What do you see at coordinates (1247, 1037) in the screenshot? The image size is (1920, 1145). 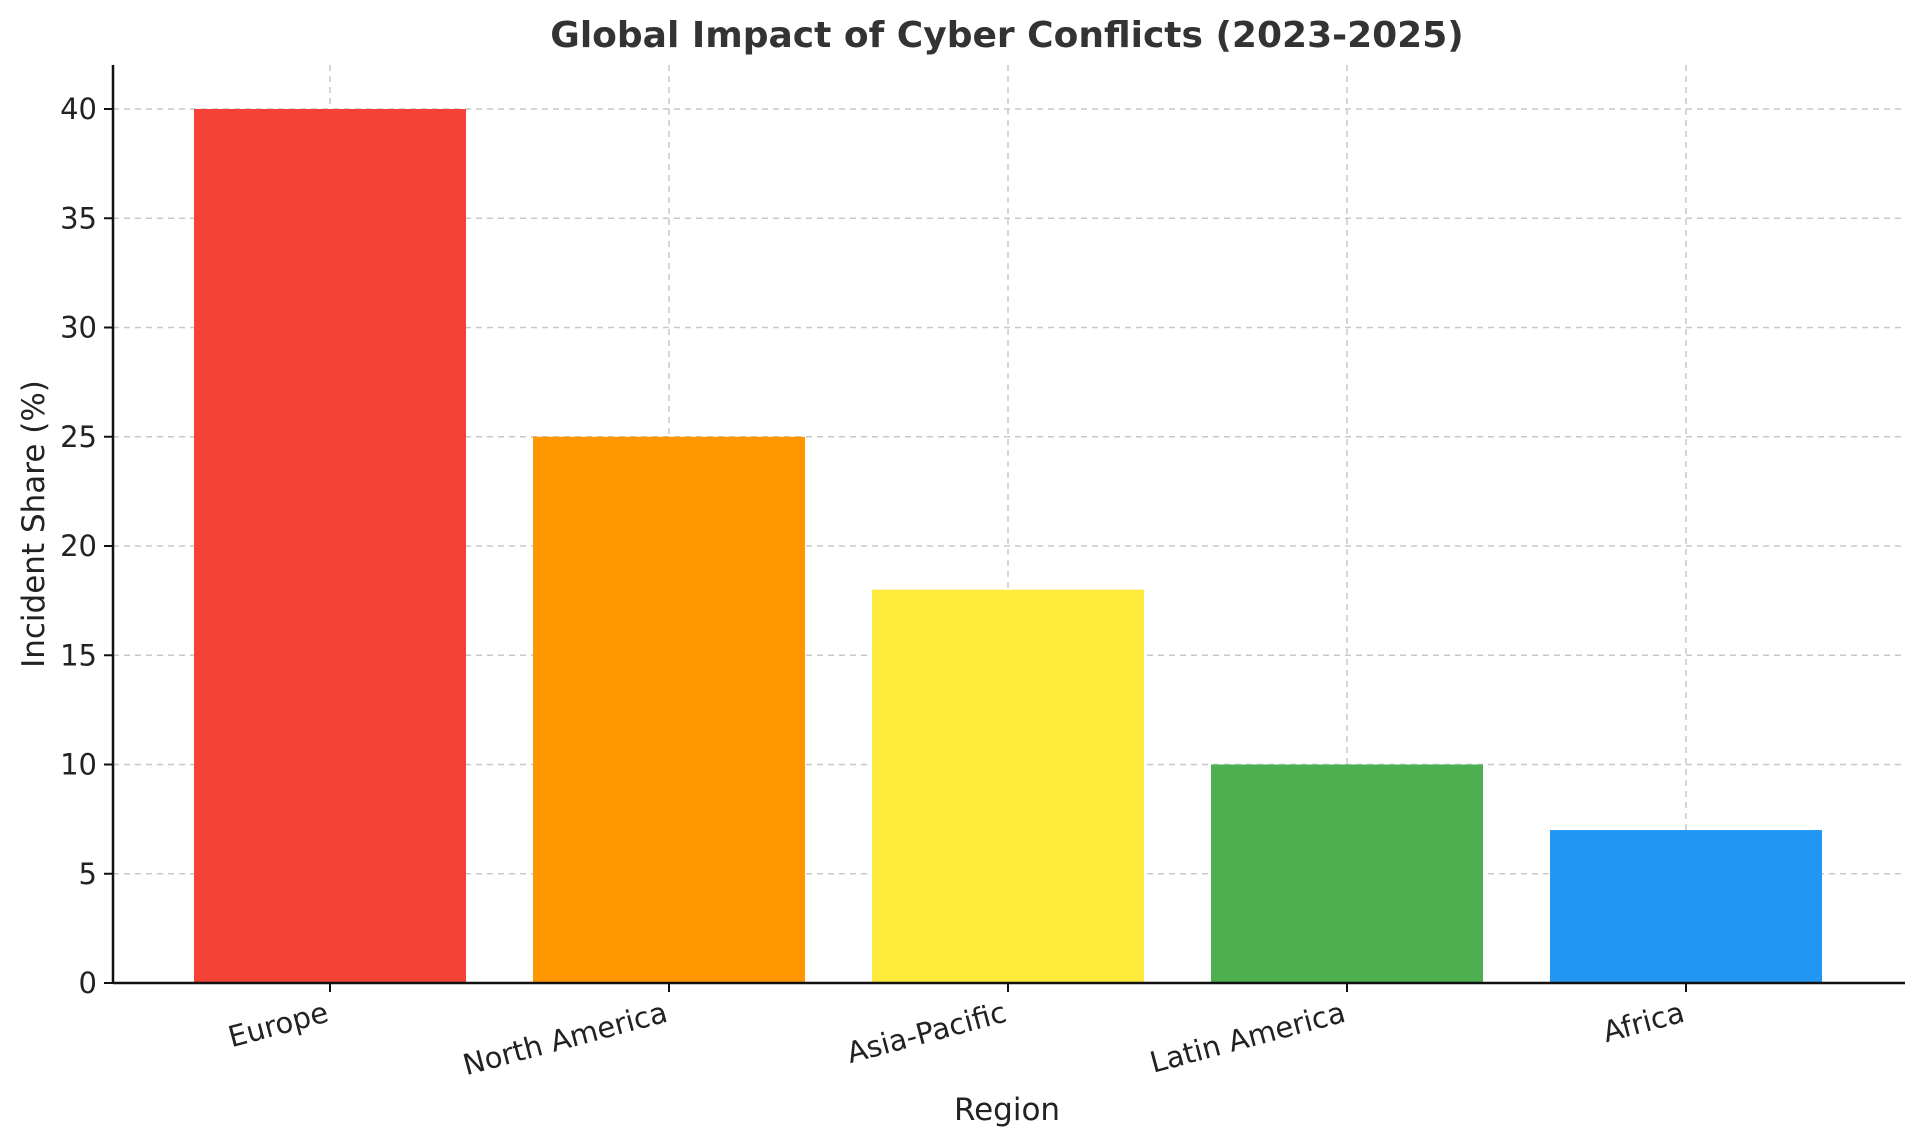 I see `x-tick-label-latin-america: Latin America` at bounding box center [1247, 1037].